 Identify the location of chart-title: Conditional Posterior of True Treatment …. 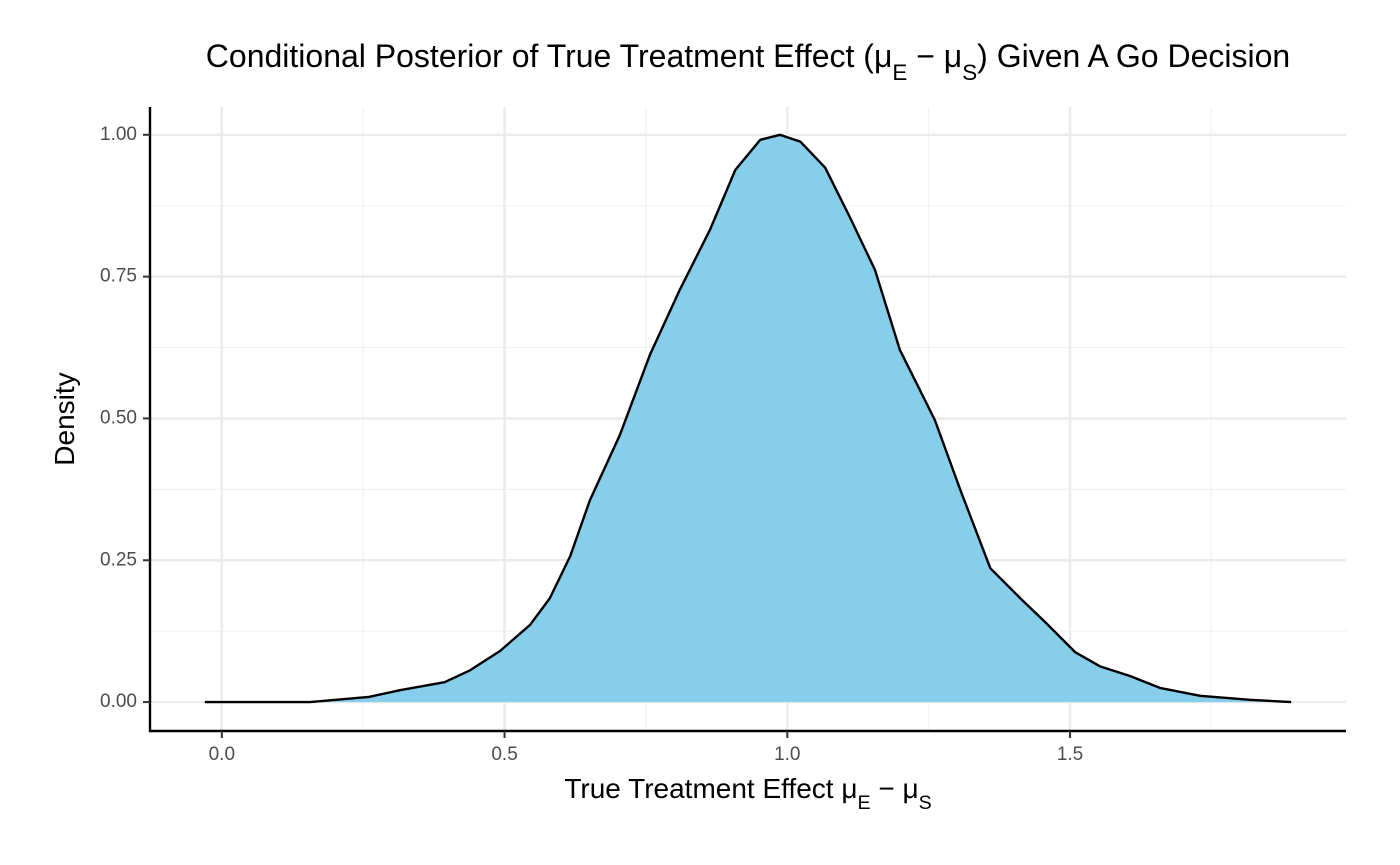
(748, 61).